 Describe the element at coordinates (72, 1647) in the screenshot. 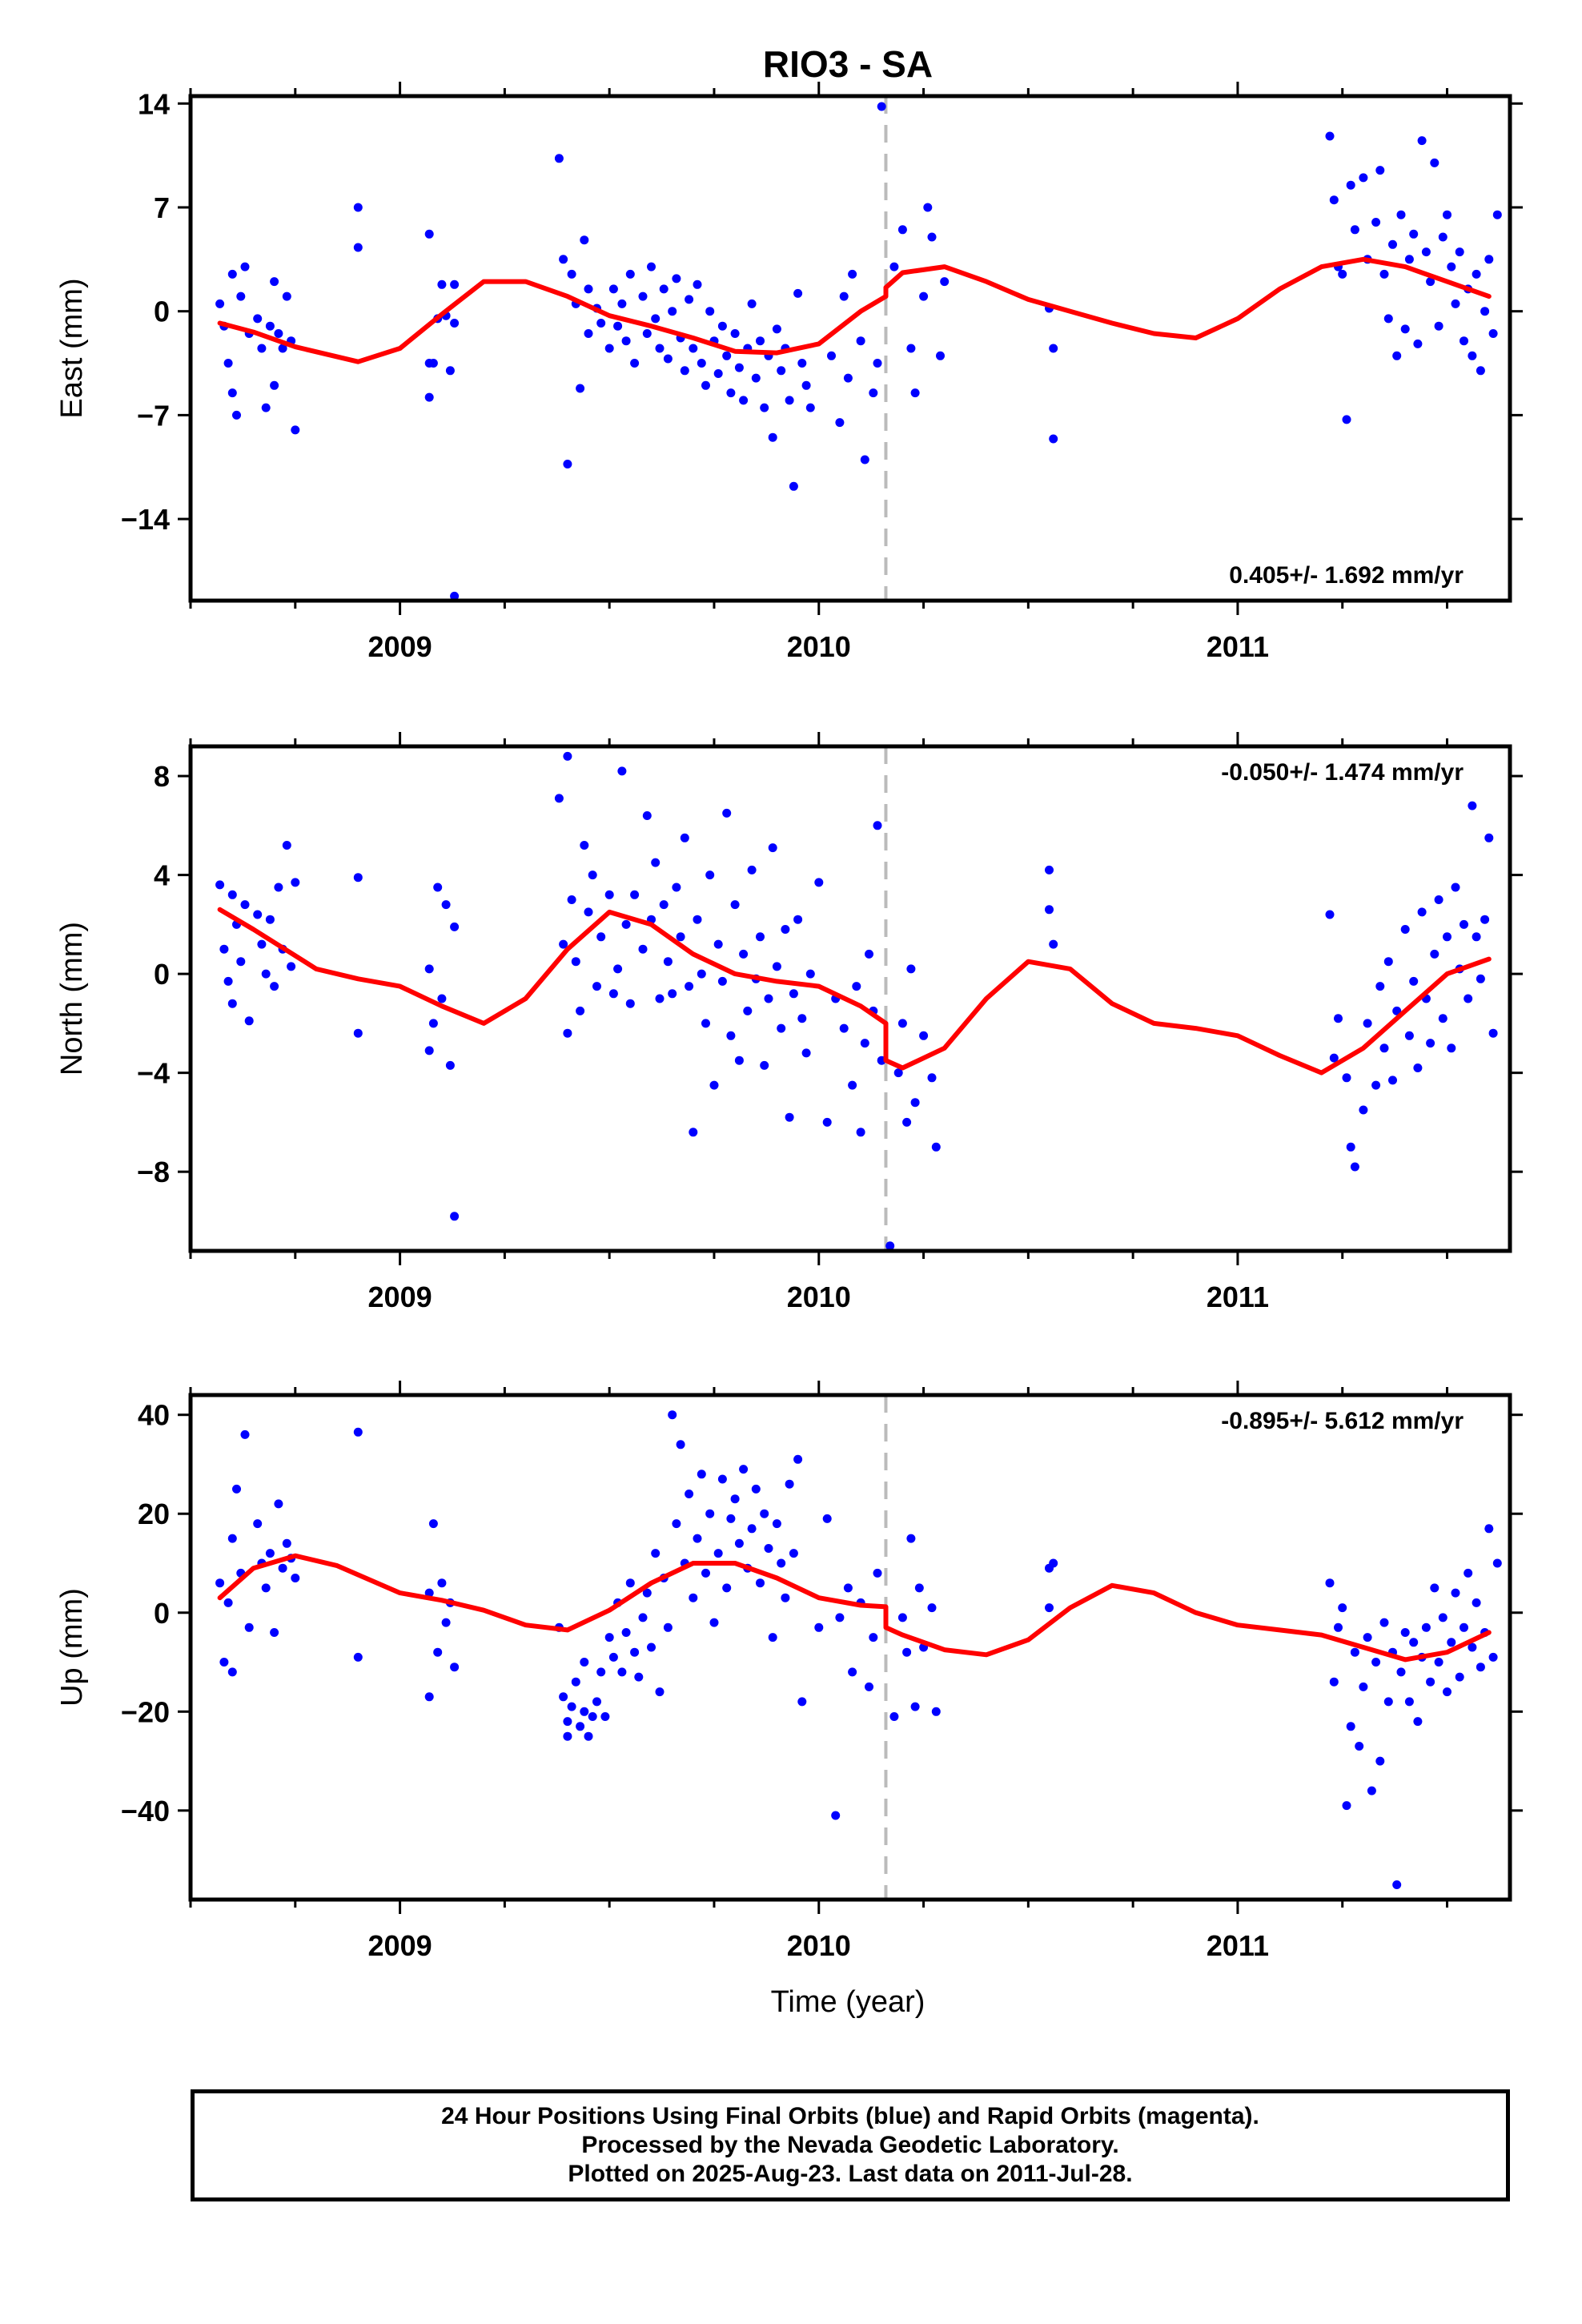

I see `up-y-axis-label: Up (mm)` at that location.